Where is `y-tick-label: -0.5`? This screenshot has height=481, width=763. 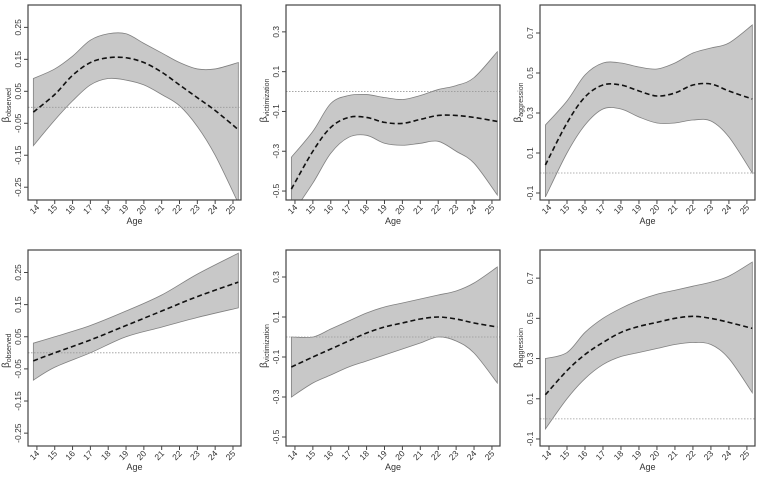 y-tick-label: -0.5 is located at coordinates (276, 436).